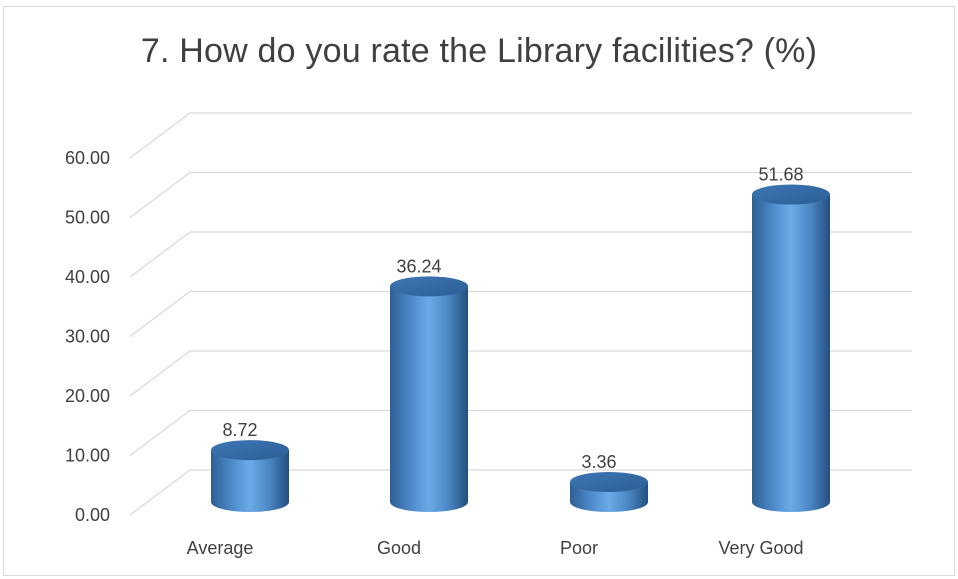 The height and width of the screenshot is (579, 958). I want to click on y-tick-label: 50.00, so click(87, 218).